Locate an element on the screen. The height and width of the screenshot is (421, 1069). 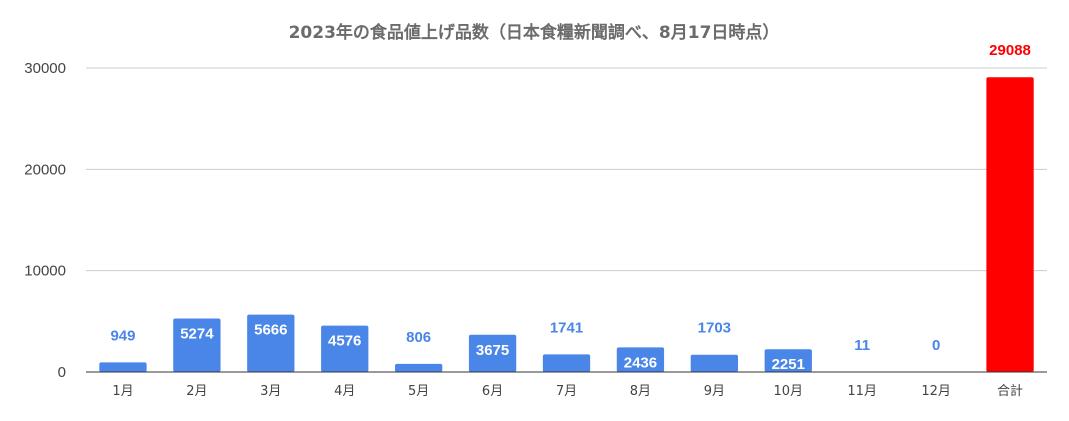
x-tick-label: 11月 is located at coordinates (862, 391).